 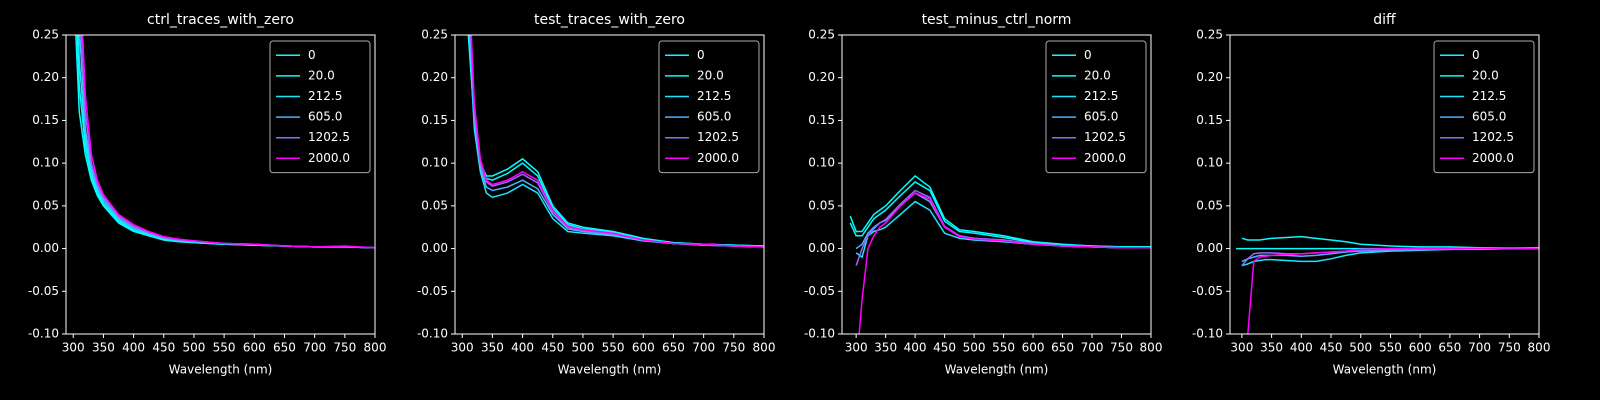 What do you see at coordinates (609, 20) in the screenshot?
I see `chart-title: test_traces_with_zero` at bounding box center [609, 20].